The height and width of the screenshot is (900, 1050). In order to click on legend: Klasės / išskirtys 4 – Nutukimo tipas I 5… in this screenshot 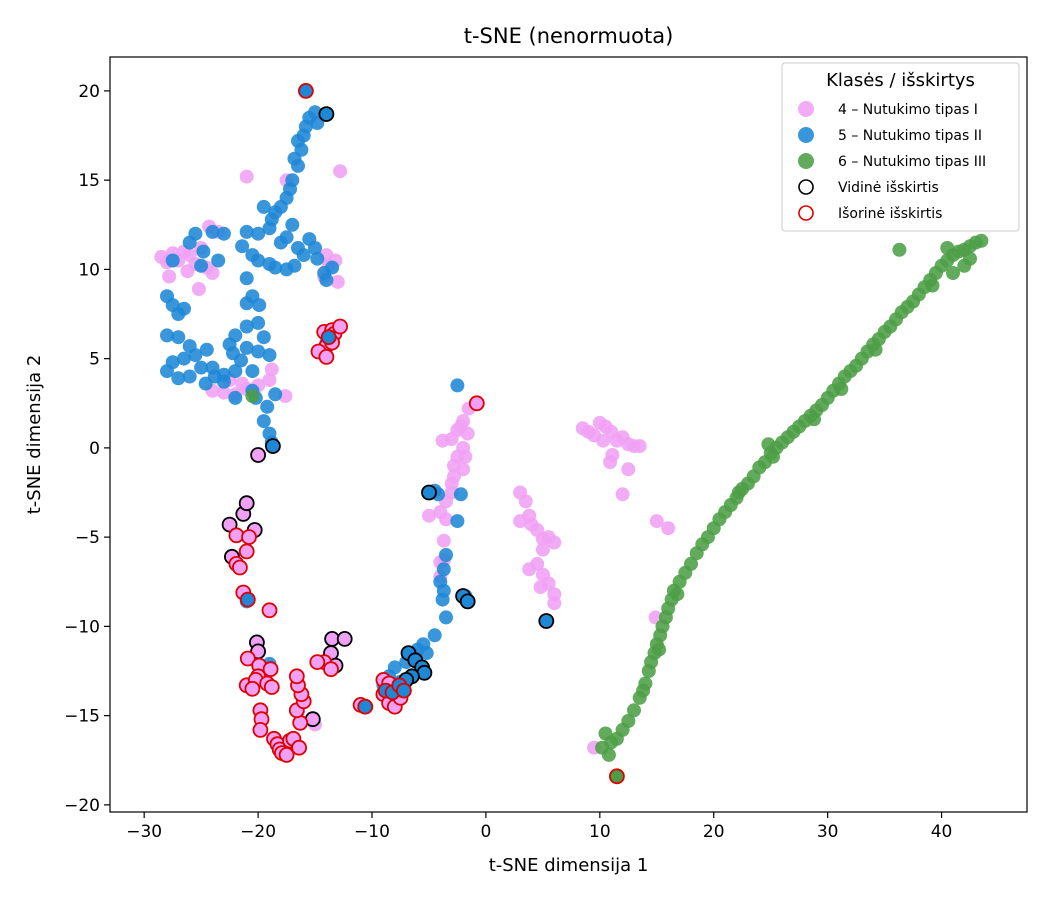, I will do `click(900, 147)`.